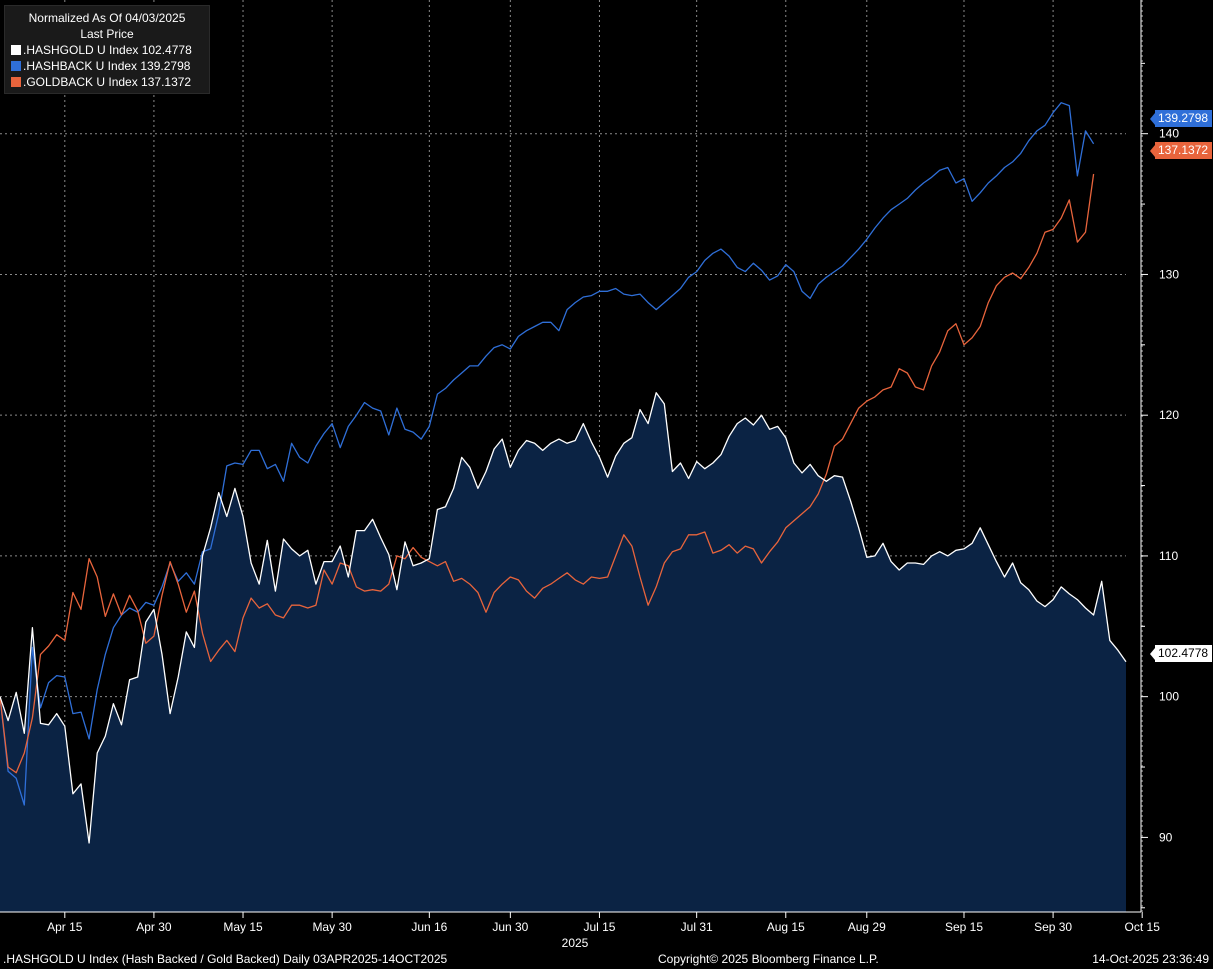 This screenshot has width=1213, height=969. What do you see at coordinates (1169, 134) in the screenshot?
I see `y-tick-label: 140` at bounding box center [1169, 134].